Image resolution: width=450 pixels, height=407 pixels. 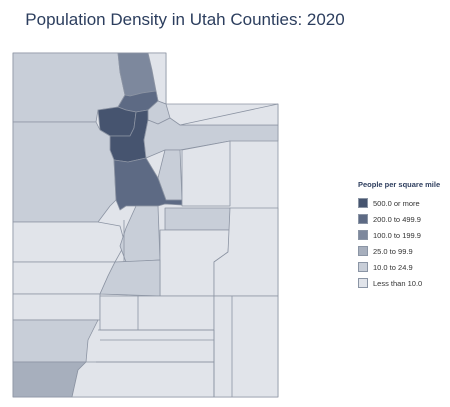 I want to click on legend-item: 500.0 or more, so click(x=399, y=203).